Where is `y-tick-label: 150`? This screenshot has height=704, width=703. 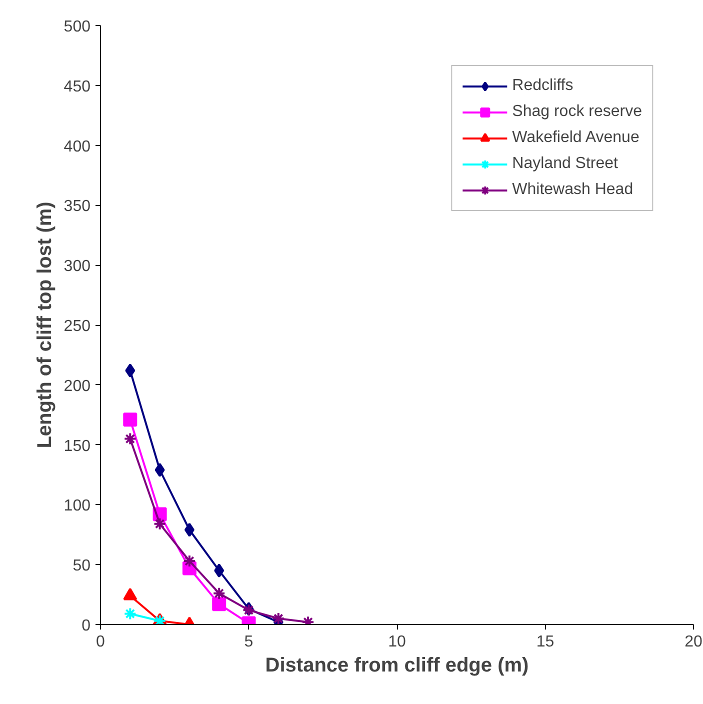
y-tick-label: 150 is located at coordinates (77, 446).